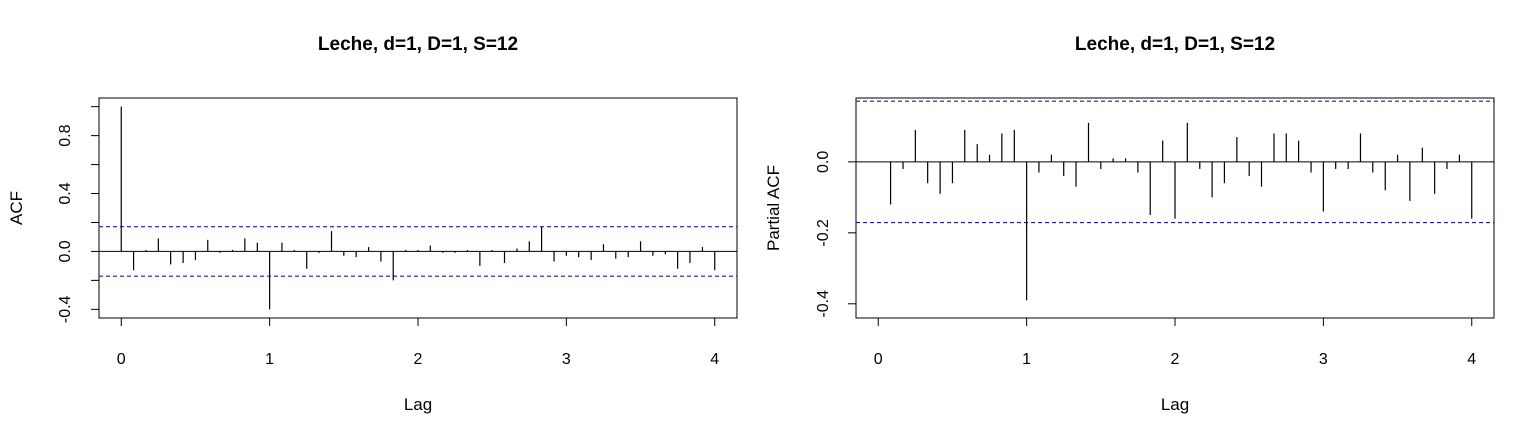 Image resolution: width=1525 pixels, height=440 pixels. What do you see at coordinates (65, 135) in the screenshot?
I see `y-tick-label: 0.8` at bounding box center [65, 135].